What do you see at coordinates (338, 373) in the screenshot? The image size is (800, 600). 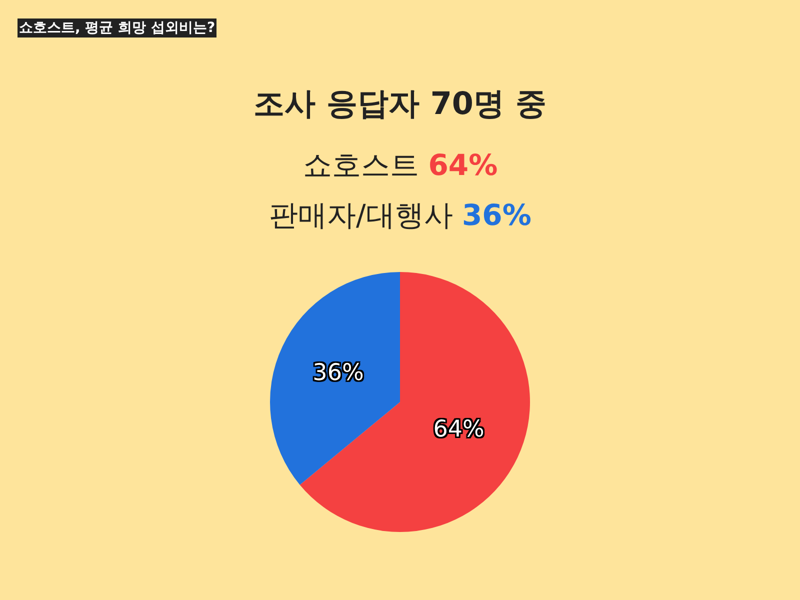 I see `data-label: 36%` at bounding box center [338, 373].